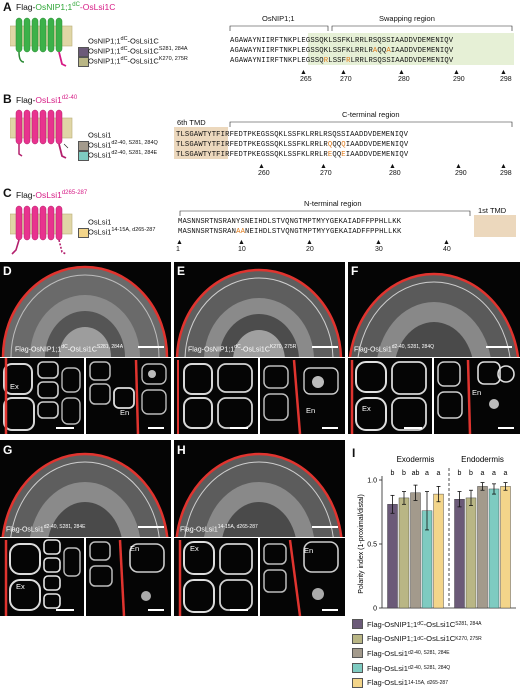  Describe the element at coordinates (461, 173) in the screenshot. I see `tick-label: 290` at that location.